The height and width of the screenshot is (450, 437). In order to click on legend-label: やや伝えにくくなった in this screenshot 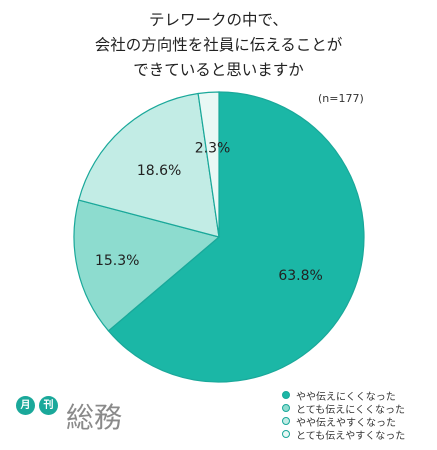, I will do `click(346, 397)`.